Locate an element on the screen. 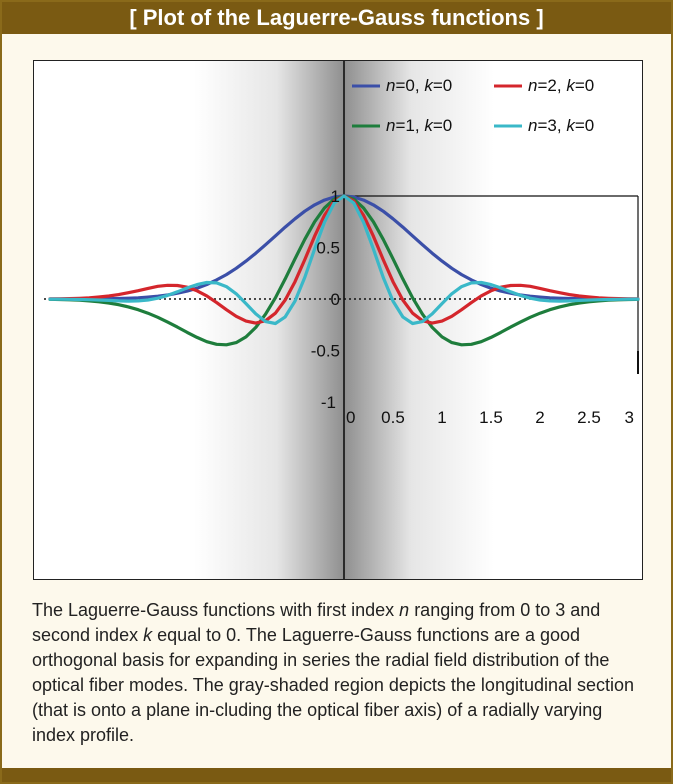  legend-entry: n=2, k=0 is located at coordinates (561, 85).